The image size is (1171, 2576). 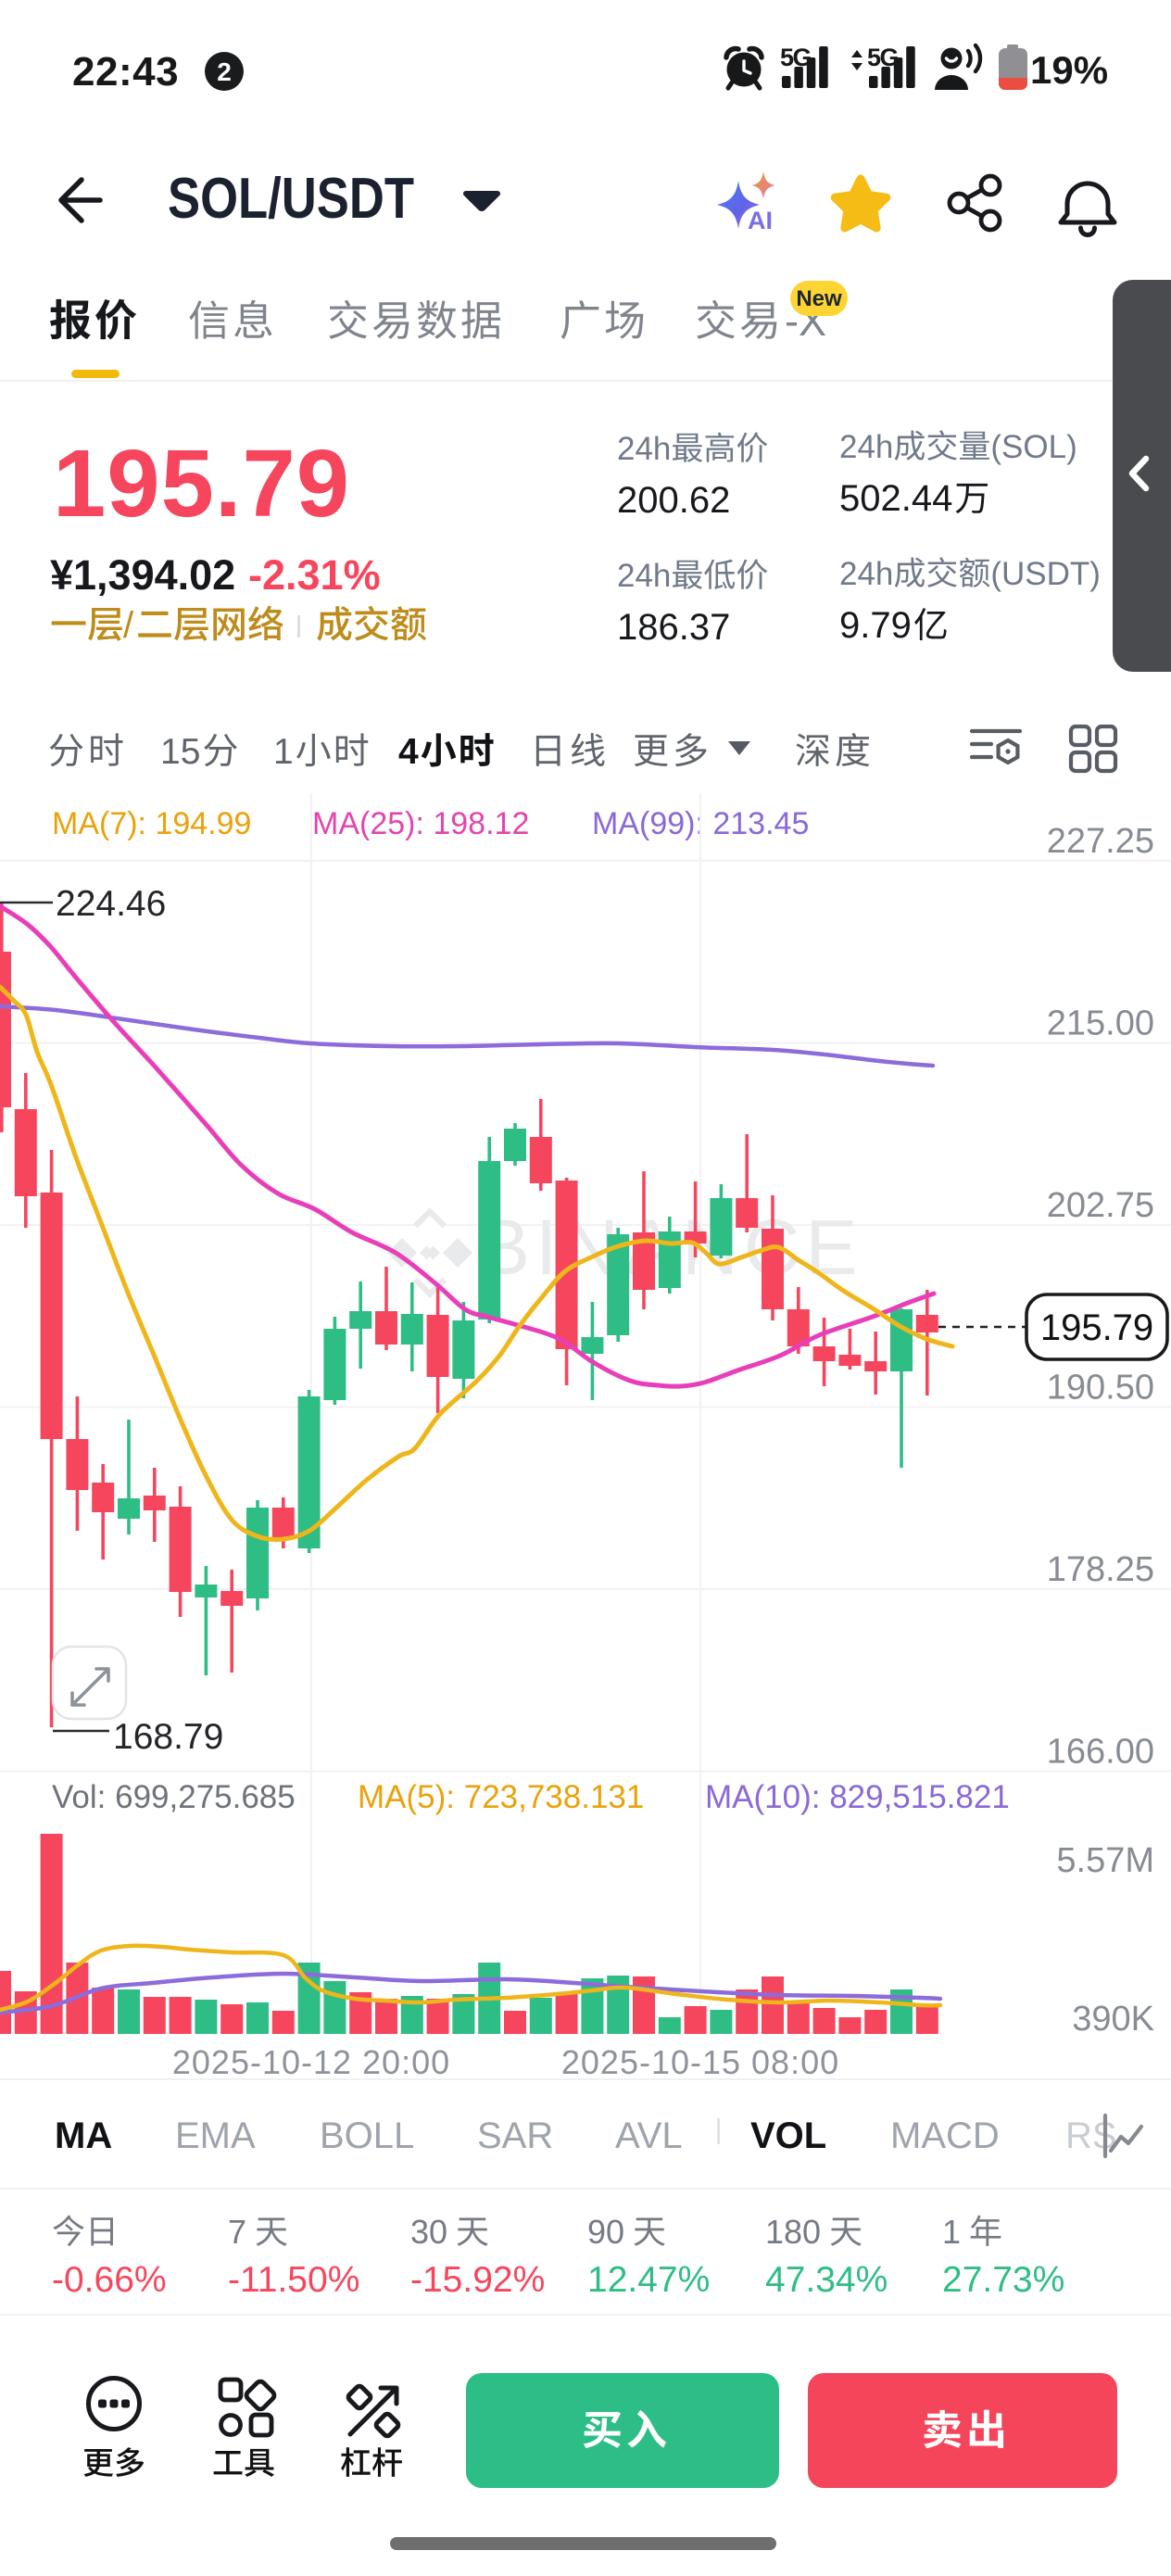 What do you see at coordinates (216, 2135) in the screenshot?
I see `svg-text: EMA` at bounding box center [216, 2135].